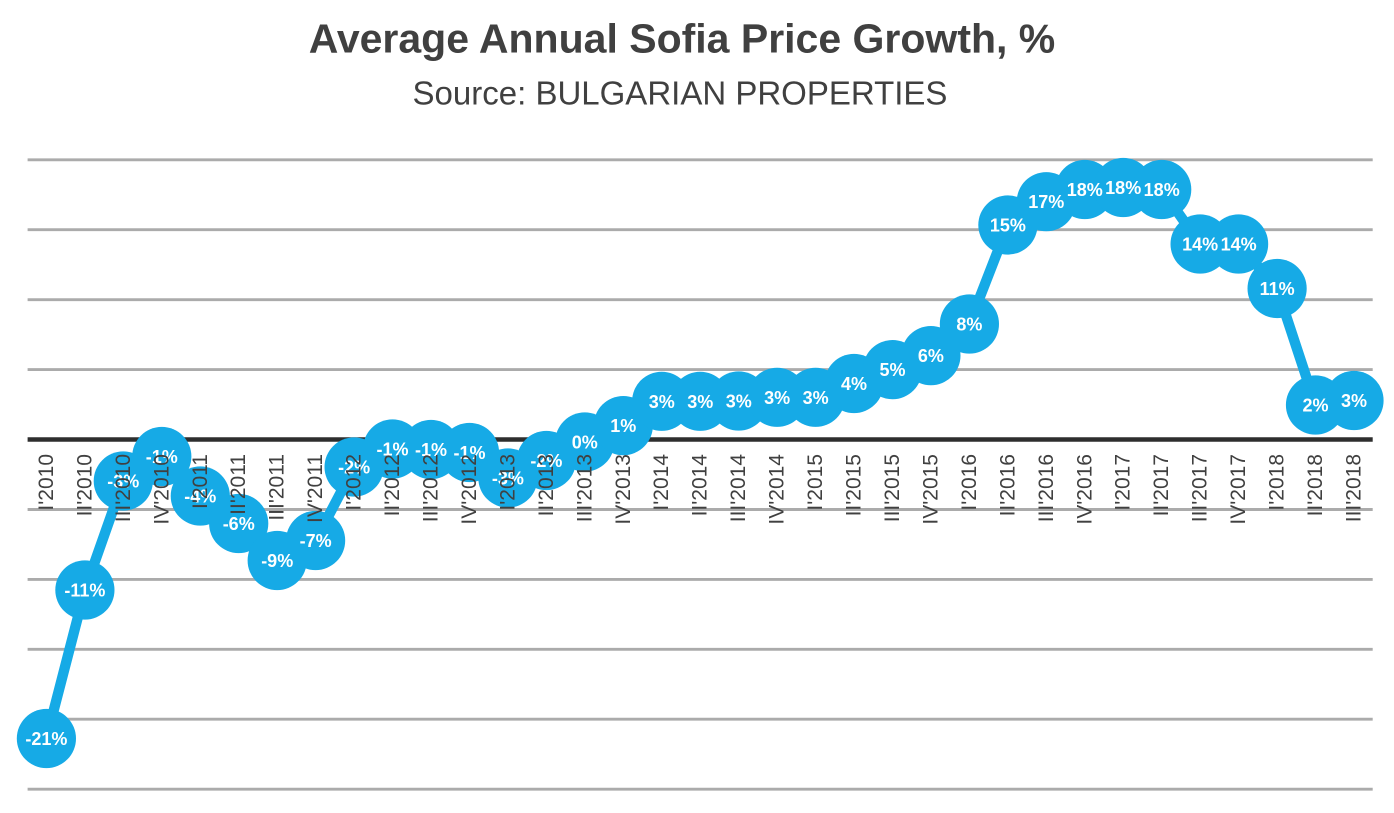 Image resolution: width=1394 pixels, height=813 pixels. I want to click on svg-text: I'2010, so click(46, 482).